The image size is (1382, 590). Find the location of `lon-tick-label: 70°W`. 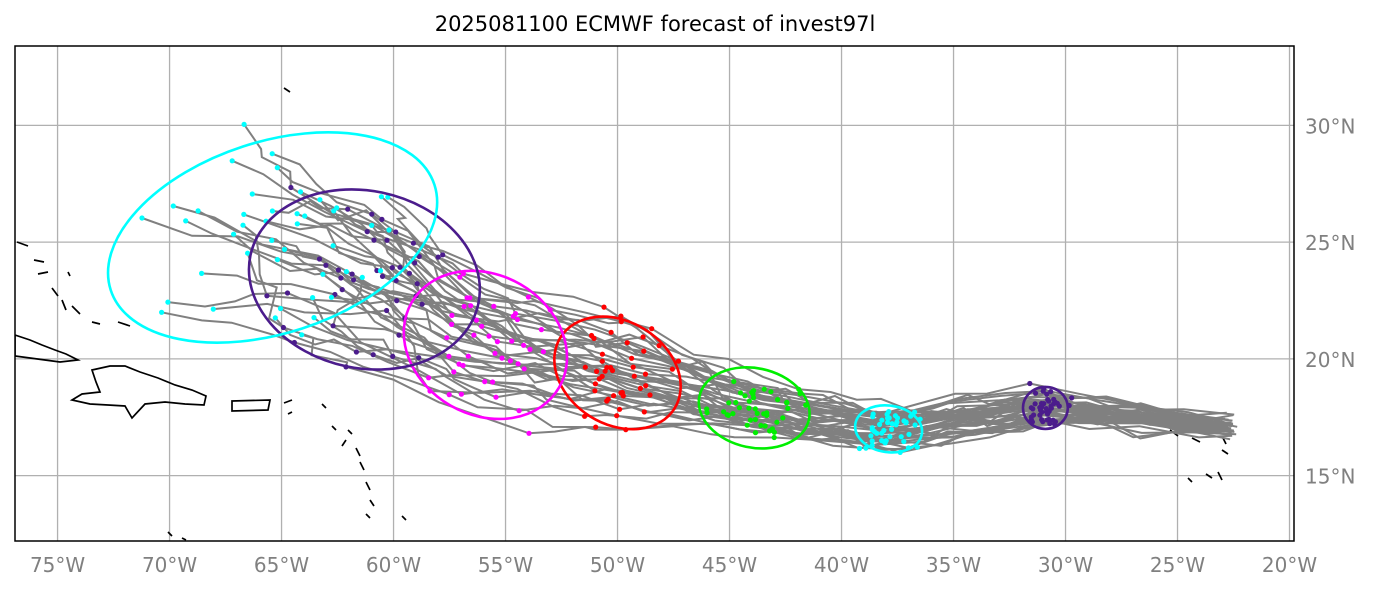

lon-tick-label: 70°W is located at coordinates (169, 565).